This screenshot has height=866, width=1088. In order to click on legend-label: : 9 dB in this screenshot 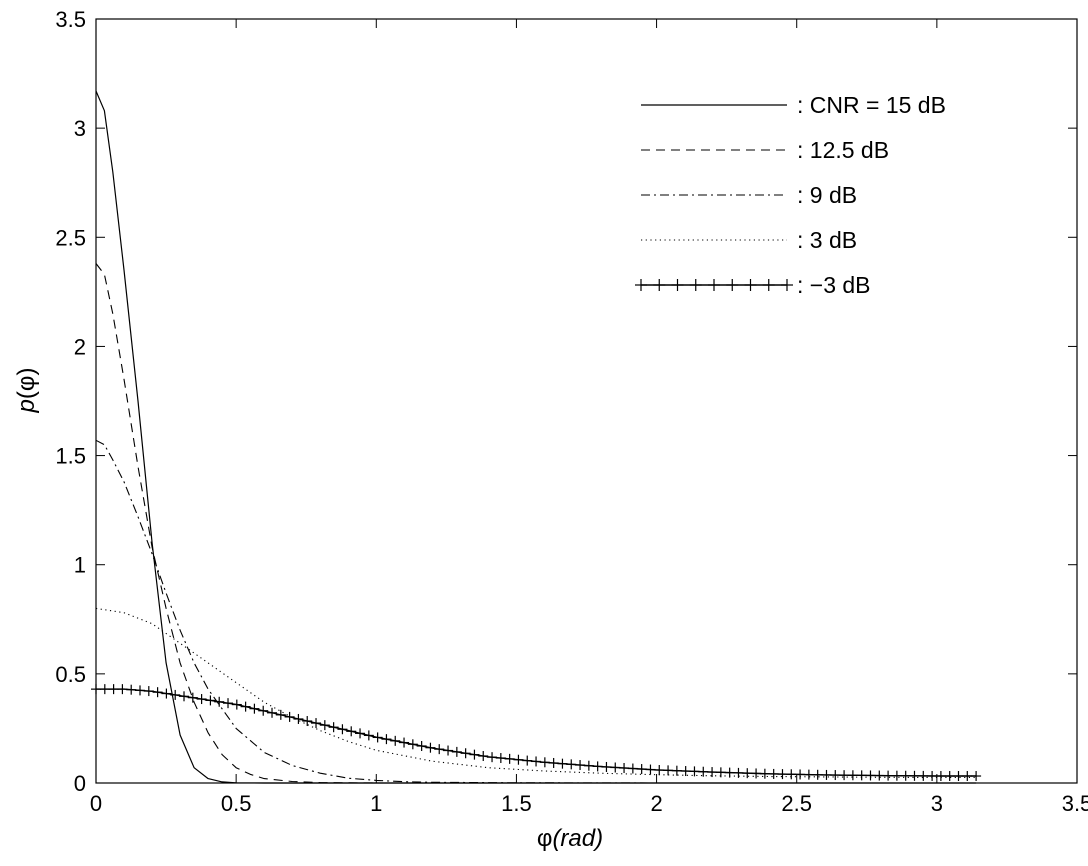, I will do `click(827, 195)`.